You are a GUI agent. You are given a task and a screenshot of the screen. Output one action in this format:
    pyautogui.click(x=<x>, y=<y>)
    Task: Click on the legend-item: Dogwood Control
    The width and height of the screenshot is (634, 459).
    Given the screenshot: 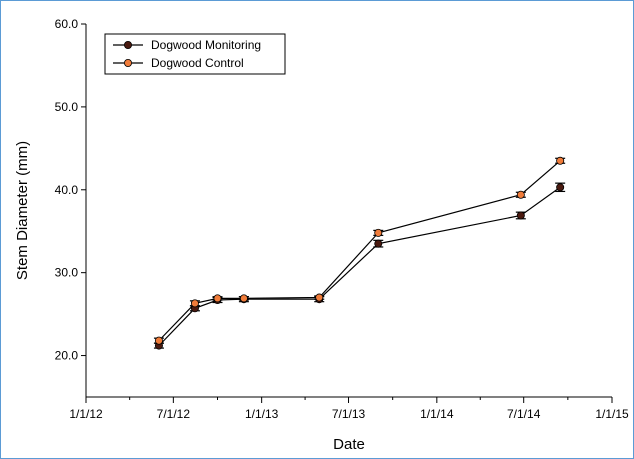 What is the action you would take?
    pyautogui.click(x=178, y=63)
    